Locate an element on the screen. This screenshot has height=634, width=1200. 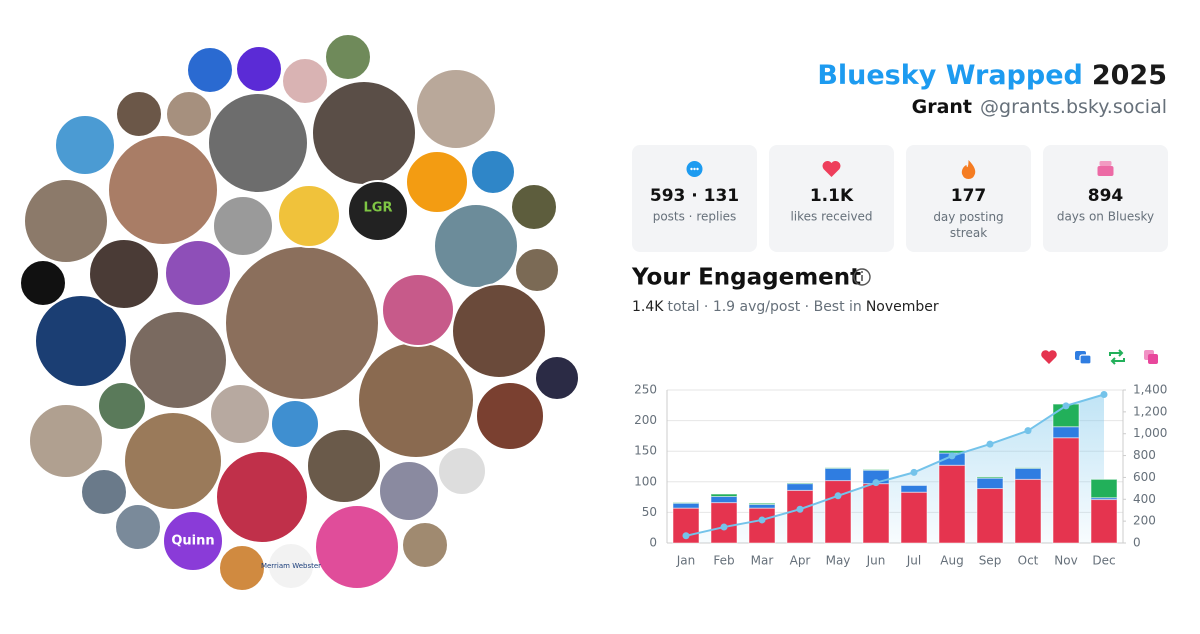
x-tick-label: Nov is located at coordinates (1065, 561).